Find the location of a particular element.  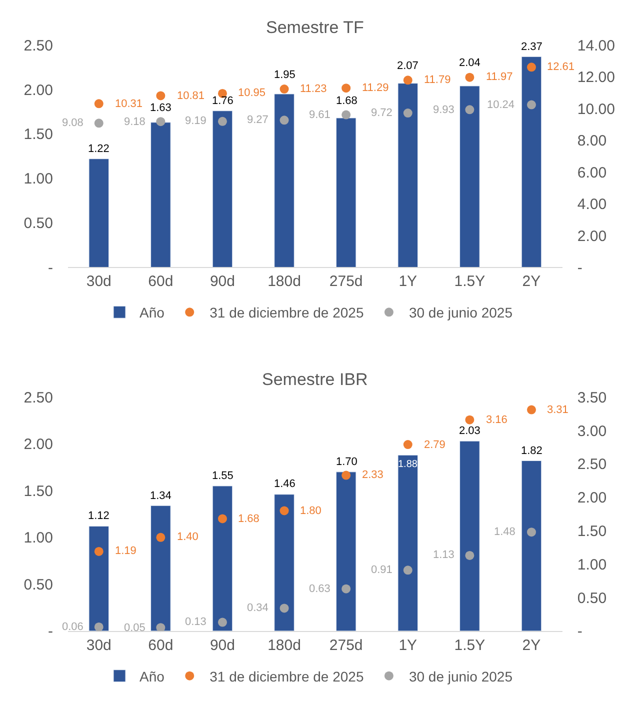

data-label: 2.33 is located at coordinates (373, 475).